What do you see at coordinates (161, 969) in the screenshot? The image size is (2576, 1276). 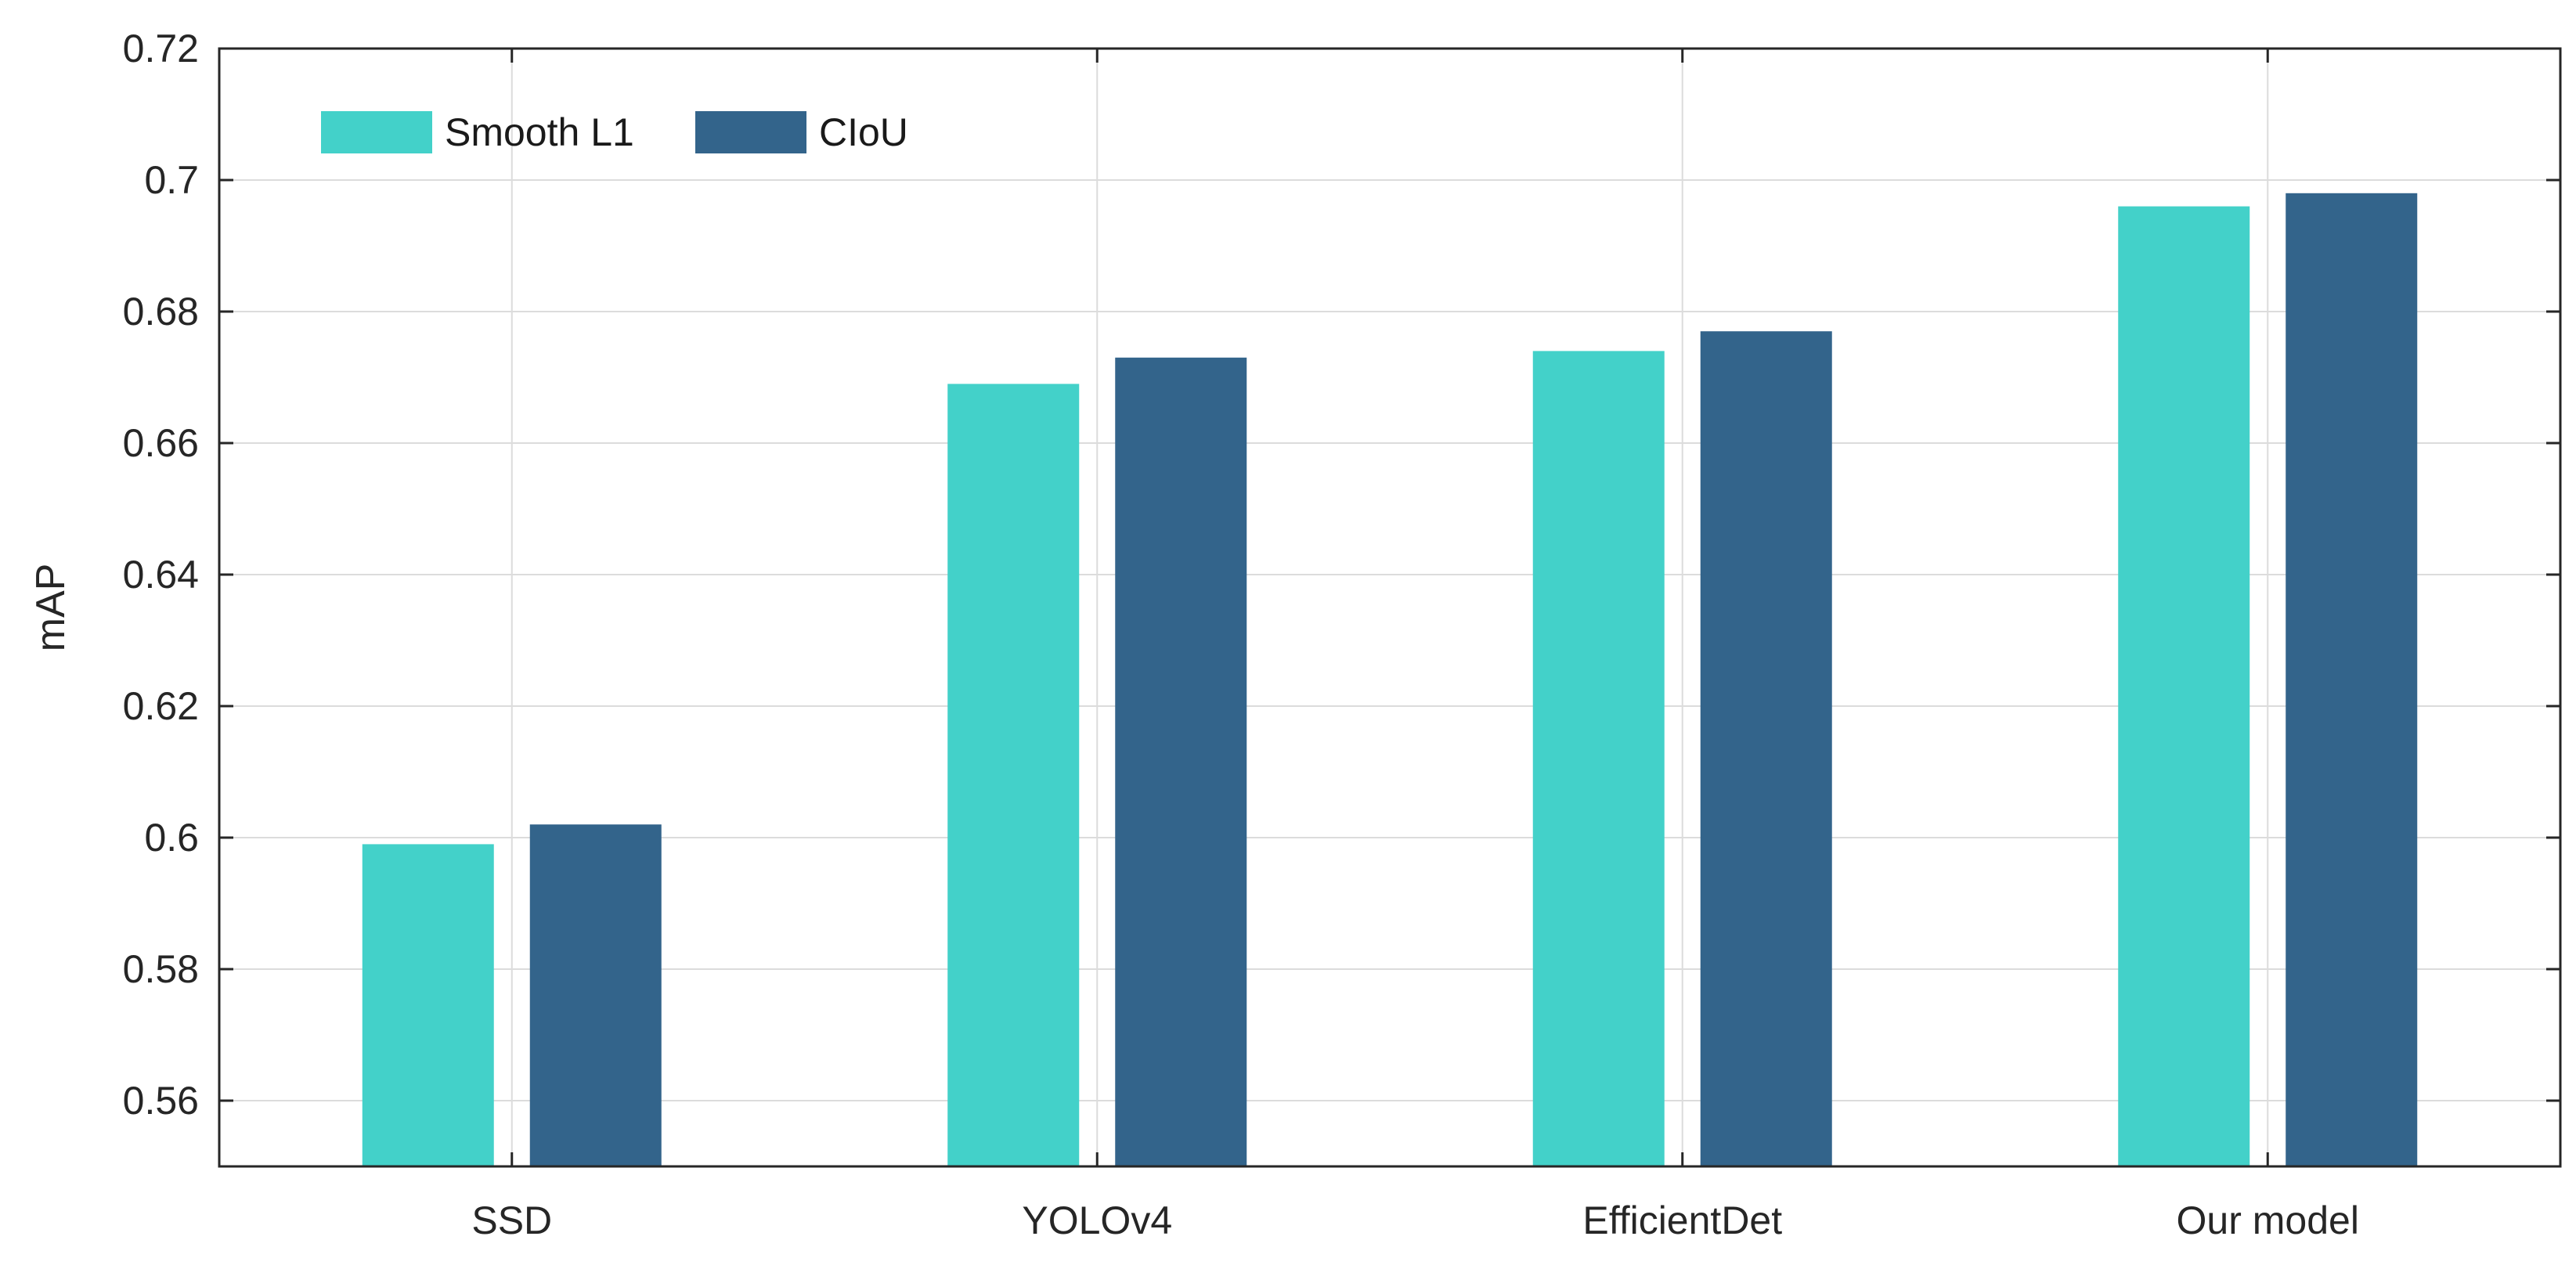 I see `y-tick-label: 0.58` at bounding box center [161, 969].